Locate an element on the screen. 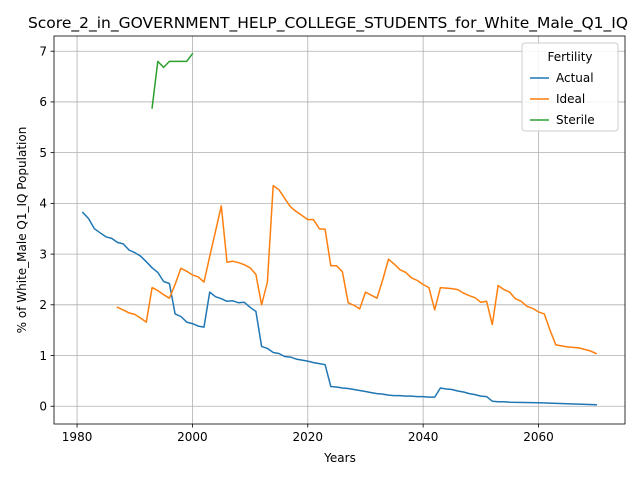 This screenshot has height=480, width=640. x-tick-label: 2060 is located at coordinates (538, 437).